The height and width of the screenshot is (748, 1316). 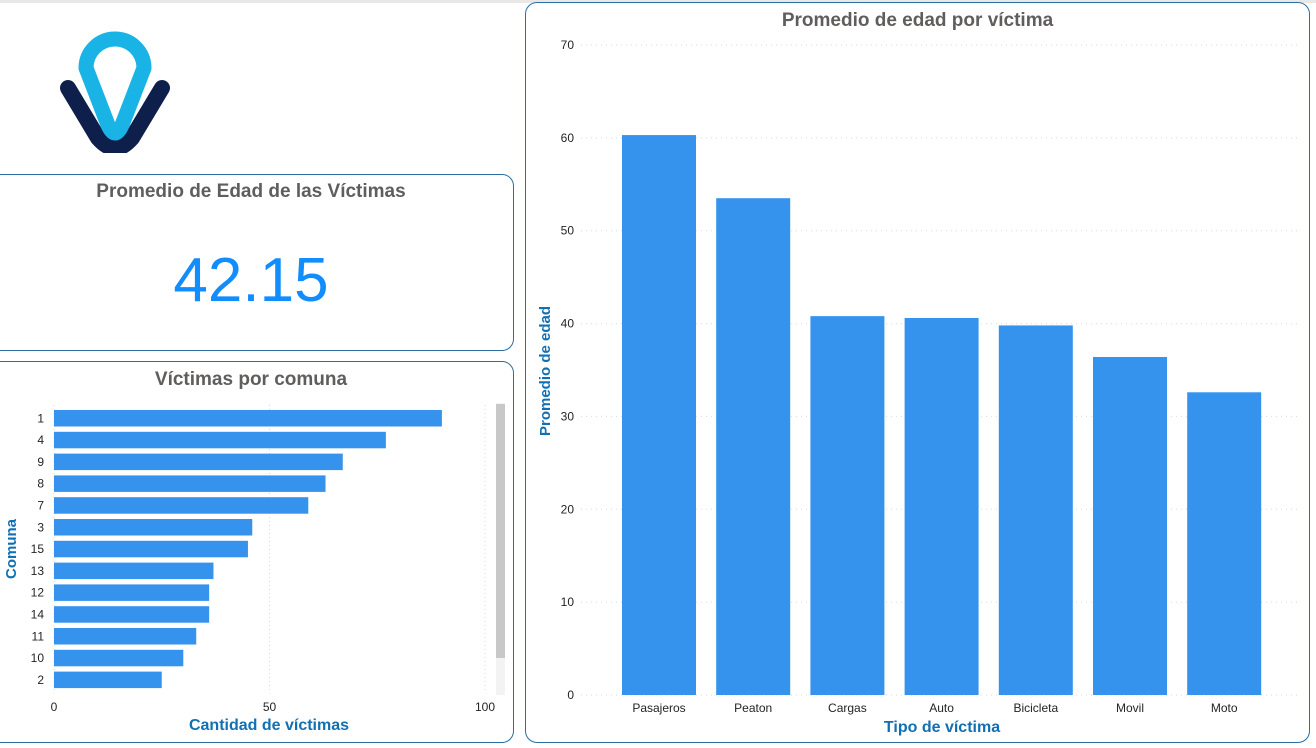 What do you see at coordinates (753, 708) in the screenshot?
I see `vbar-category-label: Peaton` at bounding box center [753, 708].